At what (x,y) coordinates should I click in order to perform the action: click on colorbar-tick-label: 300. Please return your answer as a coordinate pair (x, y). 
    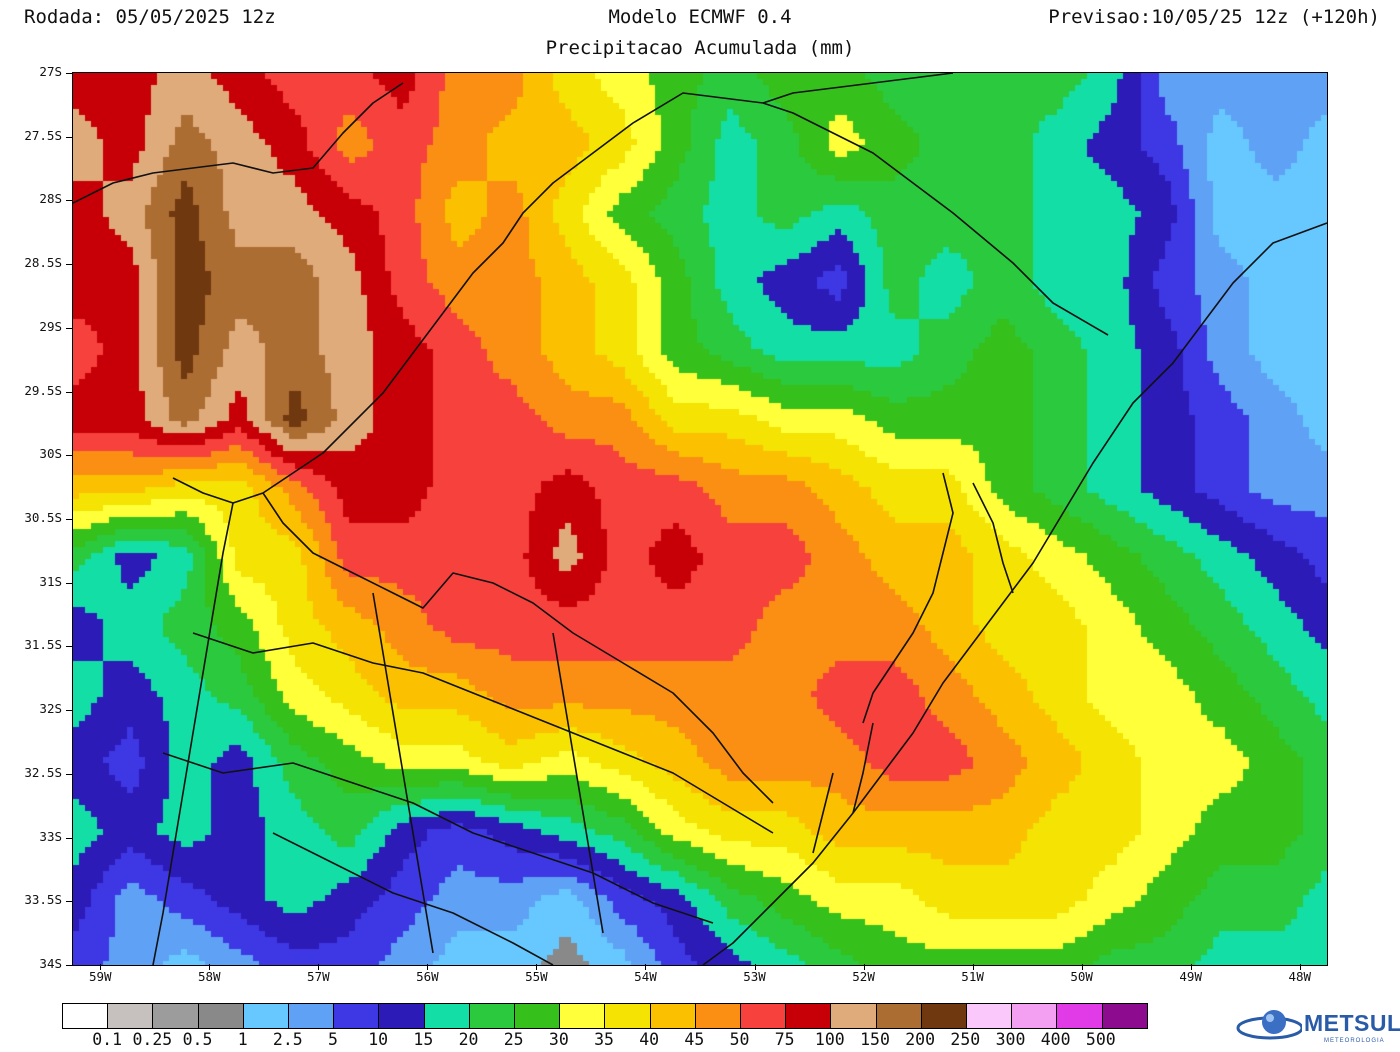
    Looking at the image, I should click on (1010, 1039).